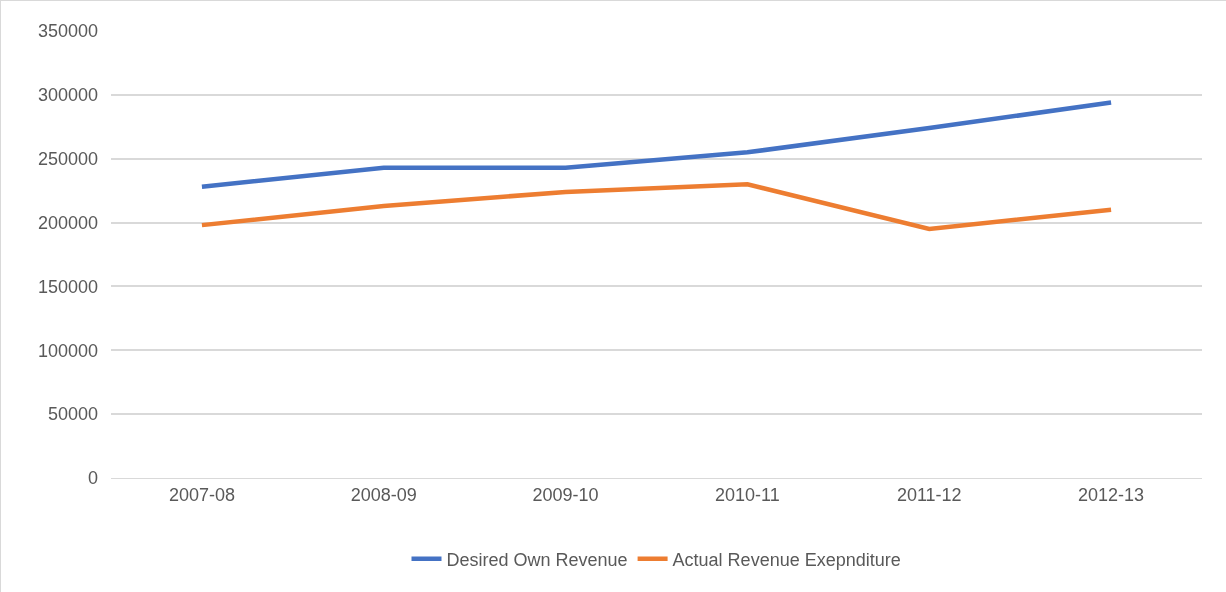  What do you see at coordinates (67, 222) in the screenshot?
I see `y-tick-label: 200000` at bounding box center [67, 222].